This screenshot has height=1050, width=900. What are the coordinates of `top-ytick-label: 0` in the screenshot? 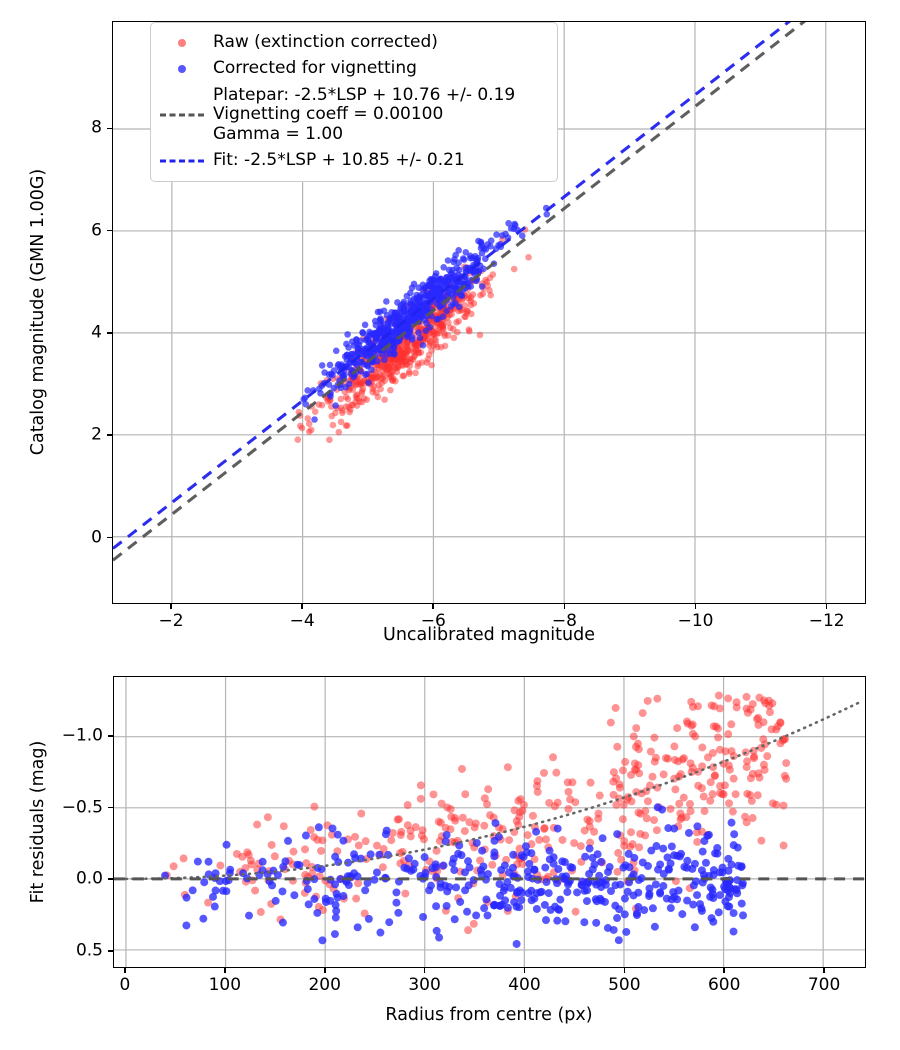 It's located at (96, 537).